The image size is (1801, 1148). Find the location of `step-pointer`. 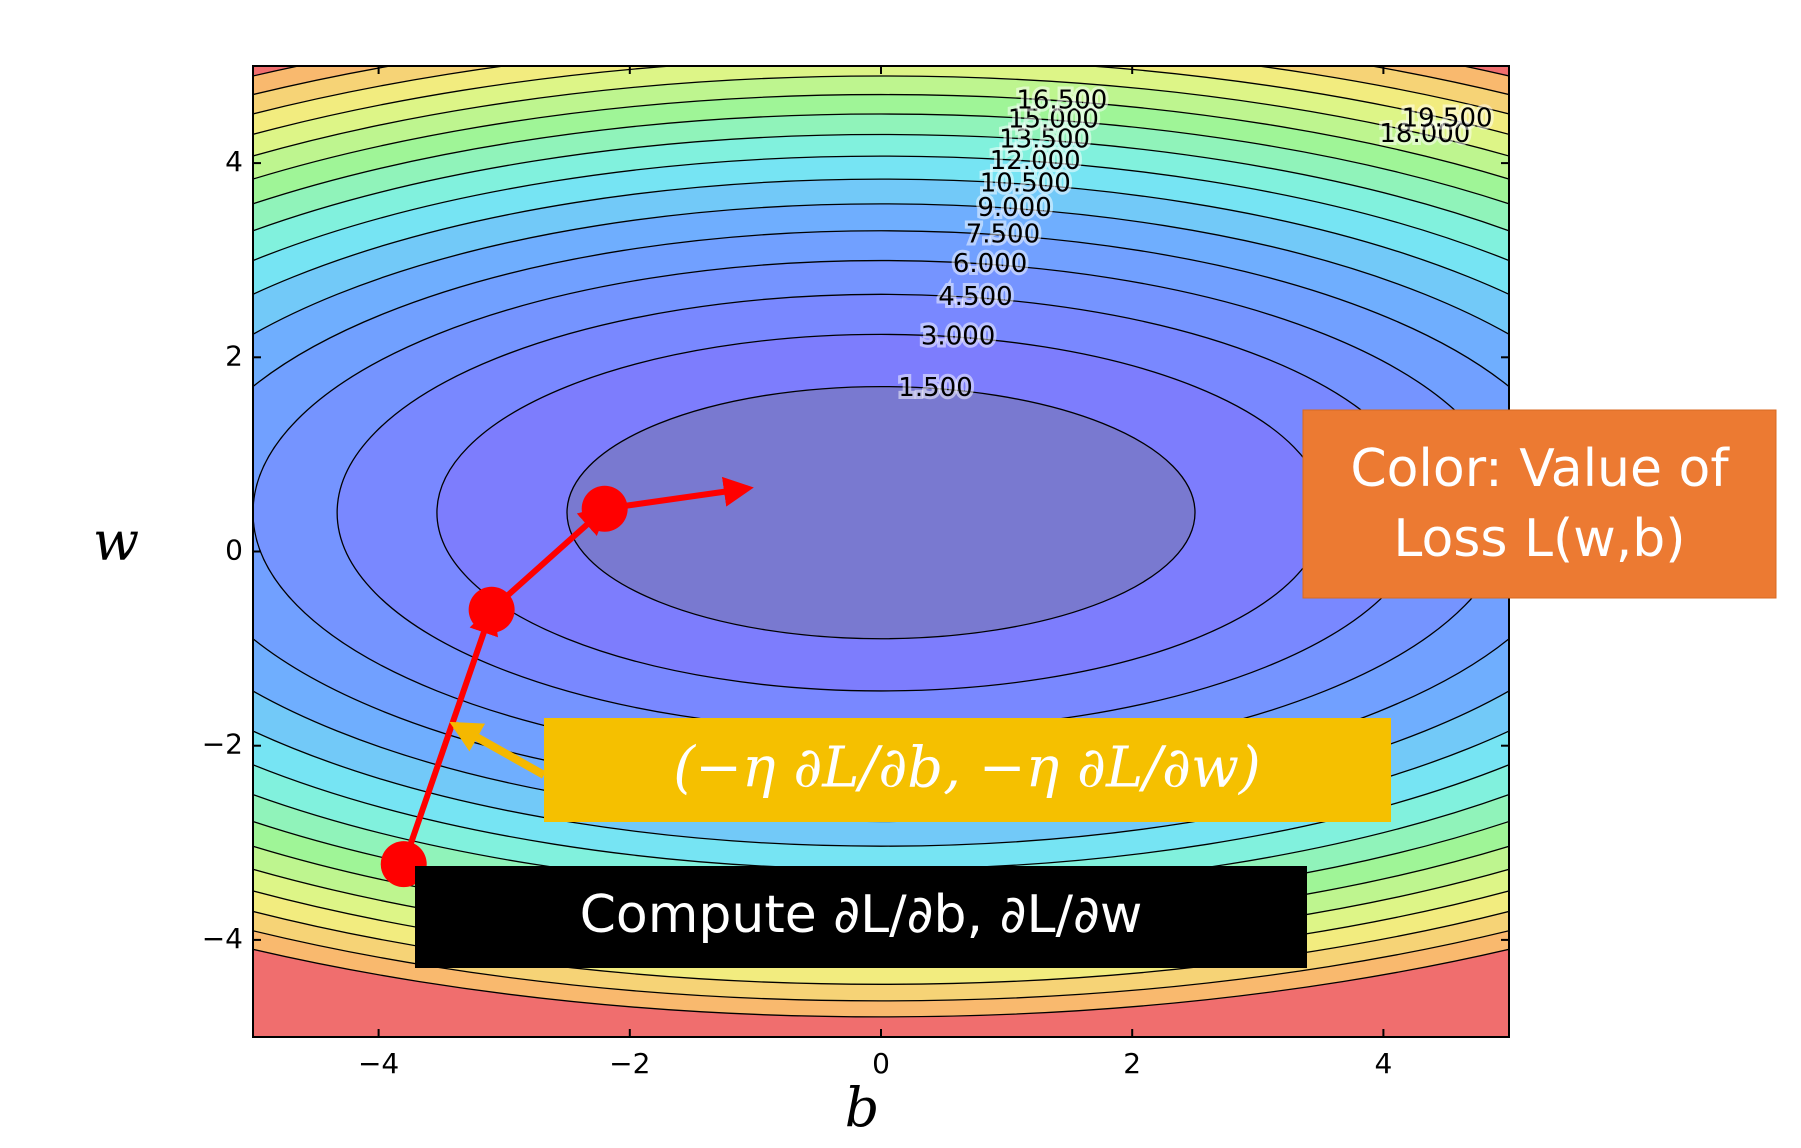

step-pointer is located at coordinates (497, 750).